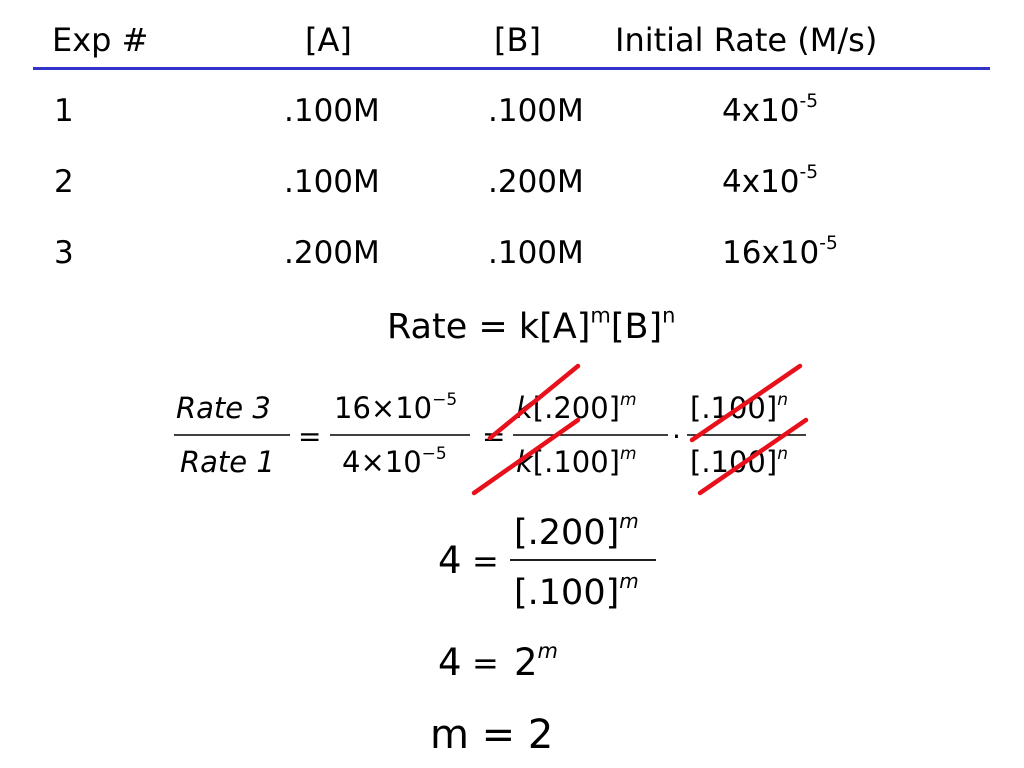  What do you see at coordinates (395, 407) in the screenshot?
I see `value-16e-5: 16×10−5` at bounding box center [395, 407].